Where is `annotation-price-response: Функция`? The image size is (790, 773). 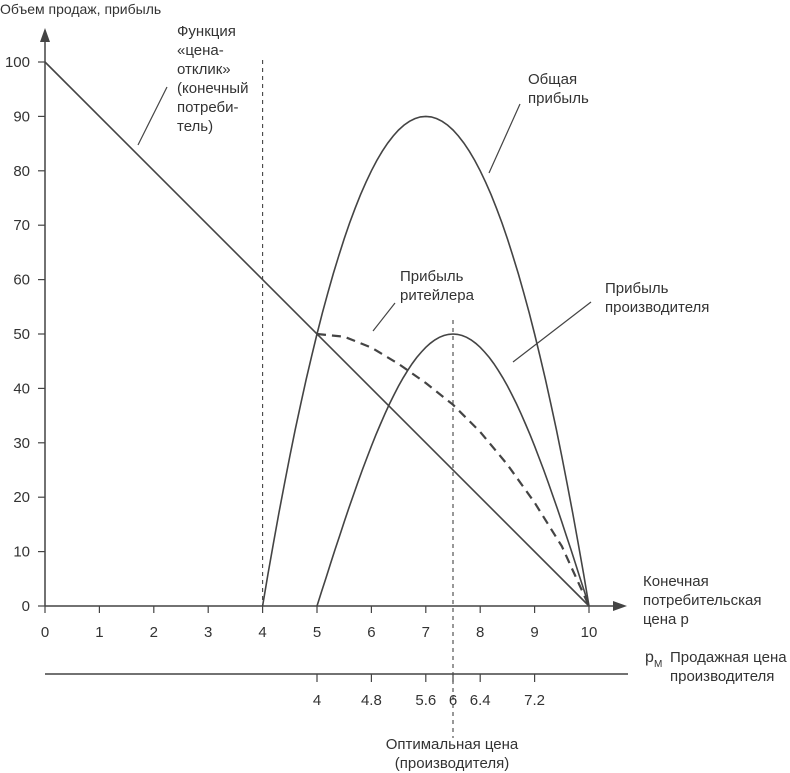
annotation-price-response: Функция is located at coordinates (206, 31).